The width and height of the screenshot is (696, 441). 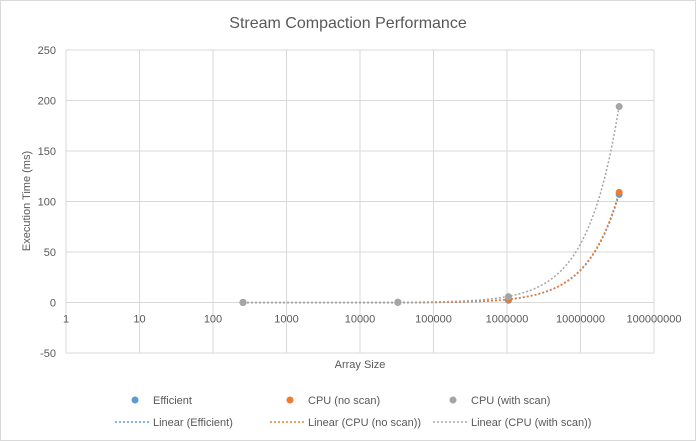 I want to click on legend-trend-label: Linear (CPU (with scan)), so click(x=531, y=423).